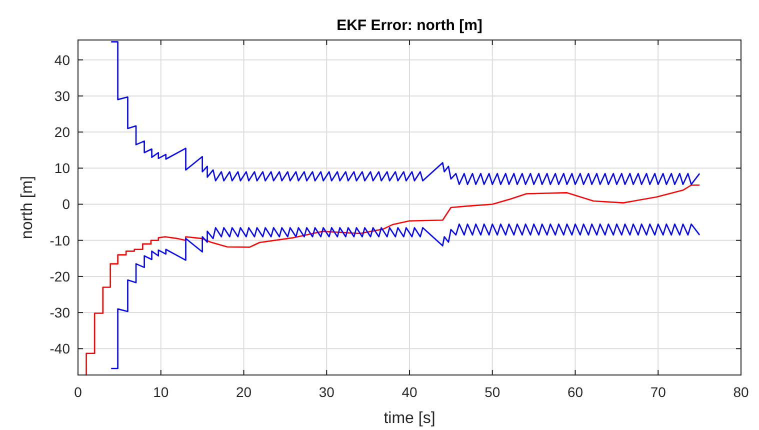 The image size is (759, 430). I want to click on y-tick-label: 40, so click(62, 60).